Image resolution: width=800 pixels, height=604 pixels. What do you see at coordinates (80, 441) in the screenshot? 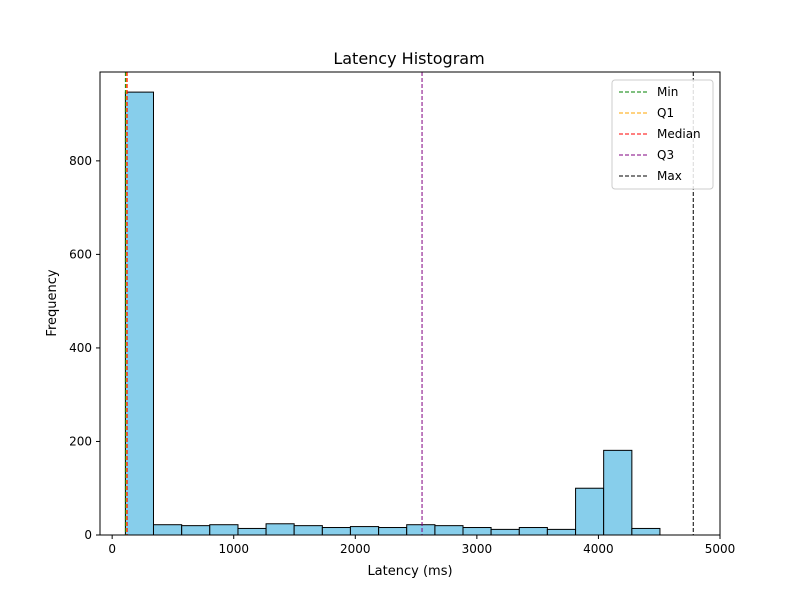
I see `y-tick-label: 200` at bounding box center [80, 441].